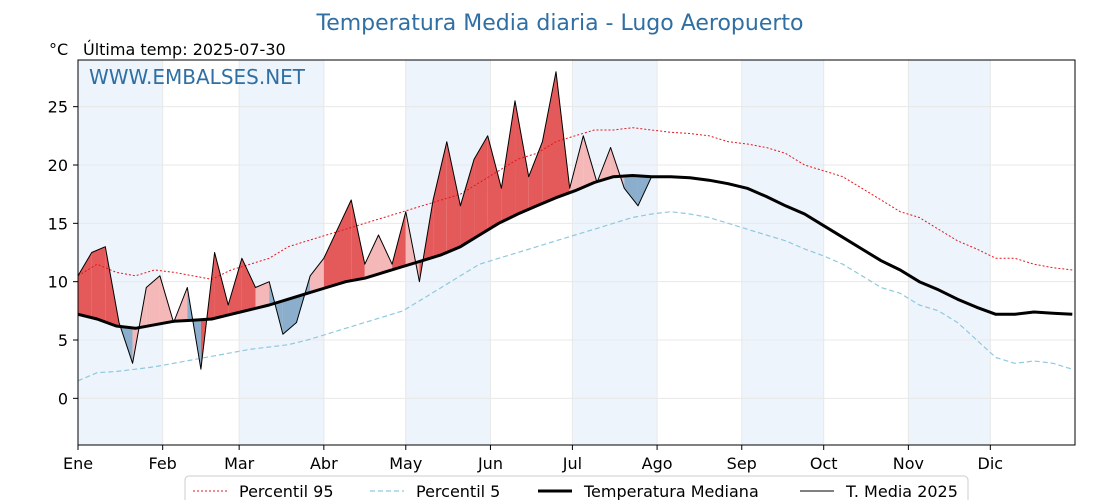 Image resolution: width=1120 pixels, height=500 pixels. I want to click on y-tick-label: 5, so click(63, 340).